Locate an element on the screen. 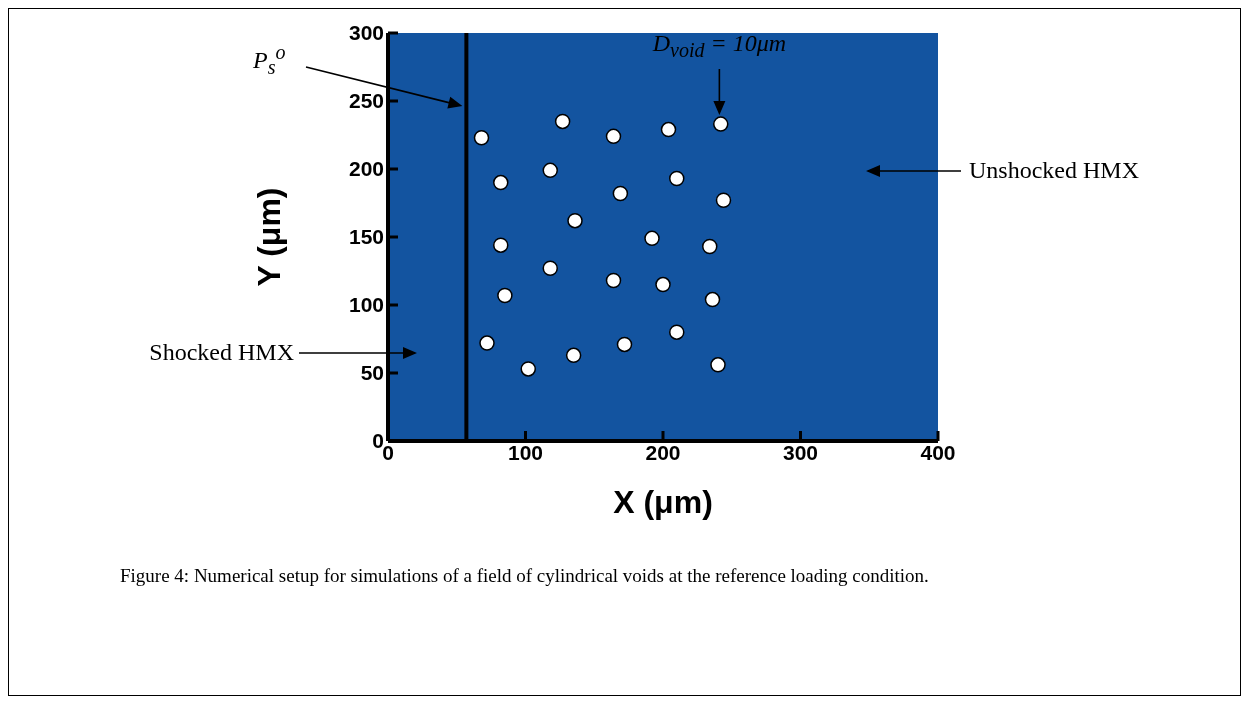  text: Shocked HMX is located at coordinates (221, 352).